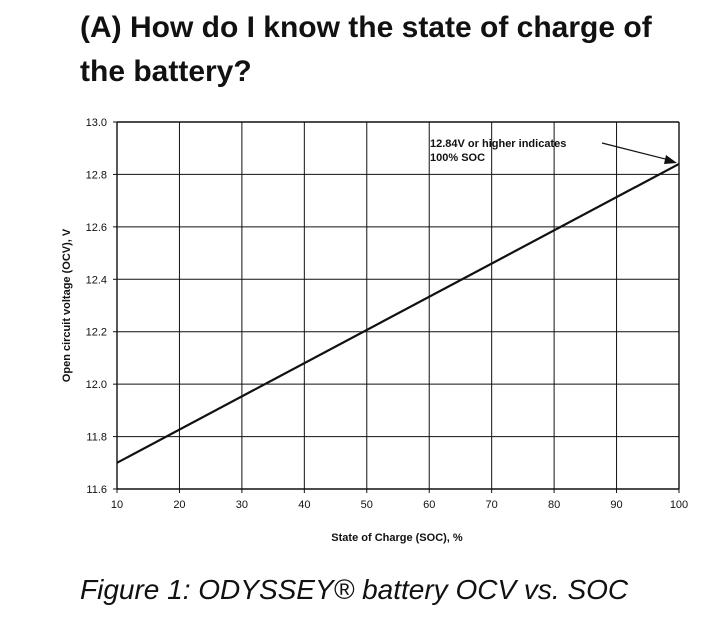 The width and height of the screenshot is (713, 620). Describe the element at coordinates (96, 490) in the screenshot. I see `y-tick-label: 11.6` at that location.